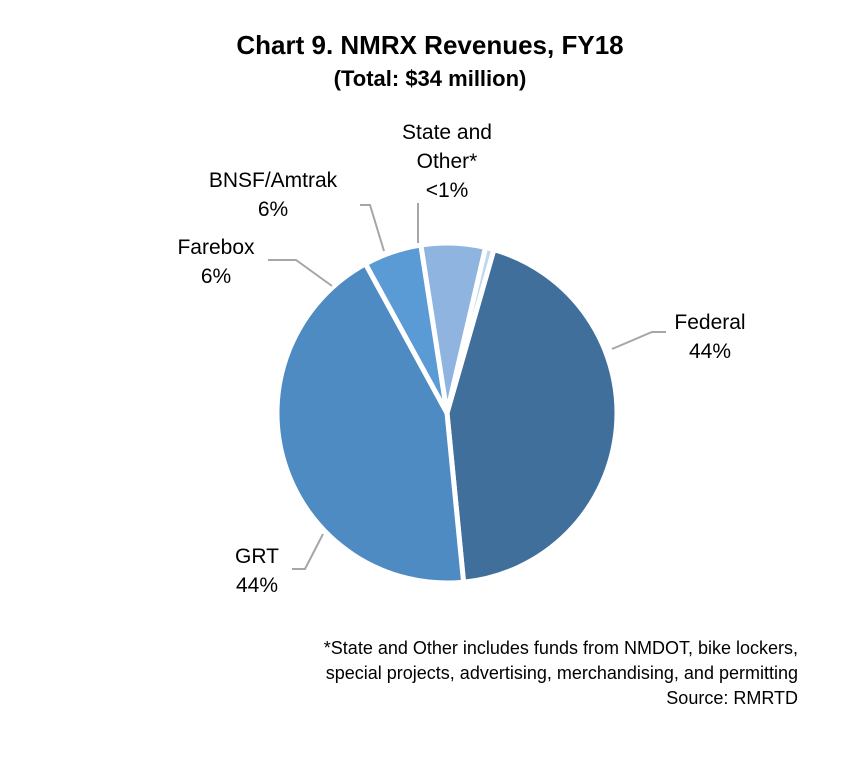 This screenshot has height=758, width=860. Describe the element at coordinates (370, 423) in the screenshot. I see `pie-slice-grt` at that location.